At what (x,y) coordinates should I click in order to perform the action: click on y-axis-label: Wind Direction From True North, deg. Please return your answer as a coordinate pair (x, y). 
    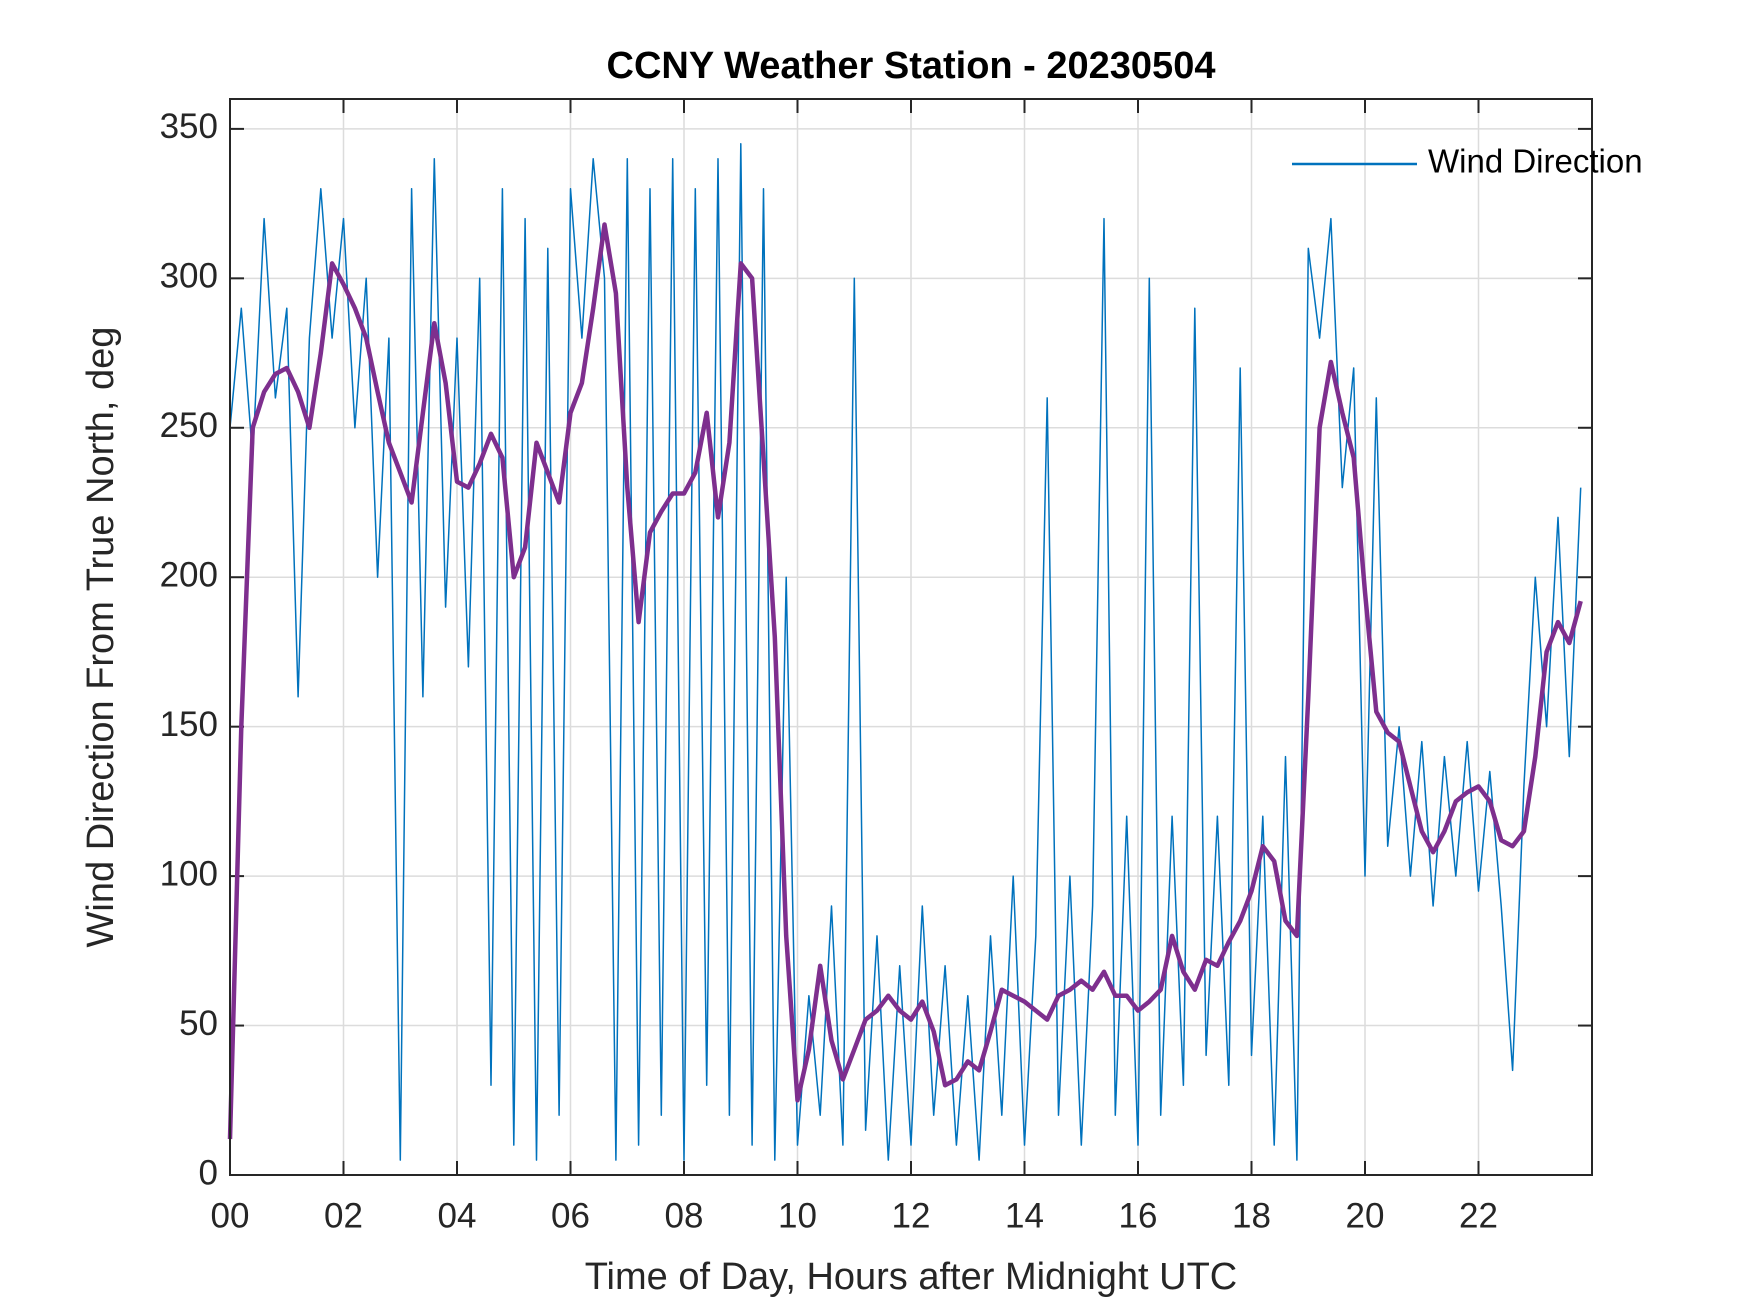
    Looking at the image, I should click on (101, 637).